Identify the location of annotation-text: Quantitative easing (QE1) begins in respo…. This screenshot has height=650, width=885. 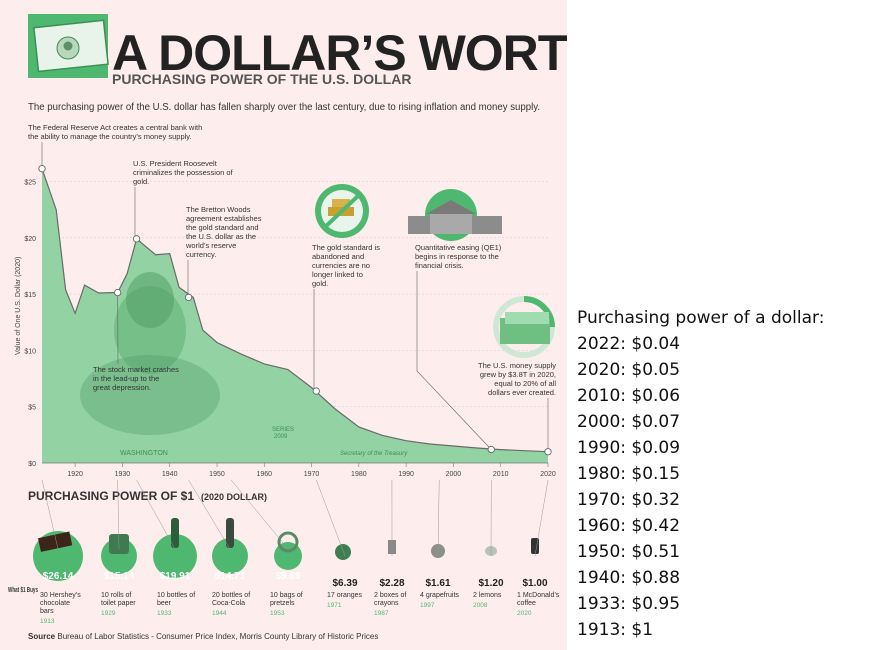
(458, 256).